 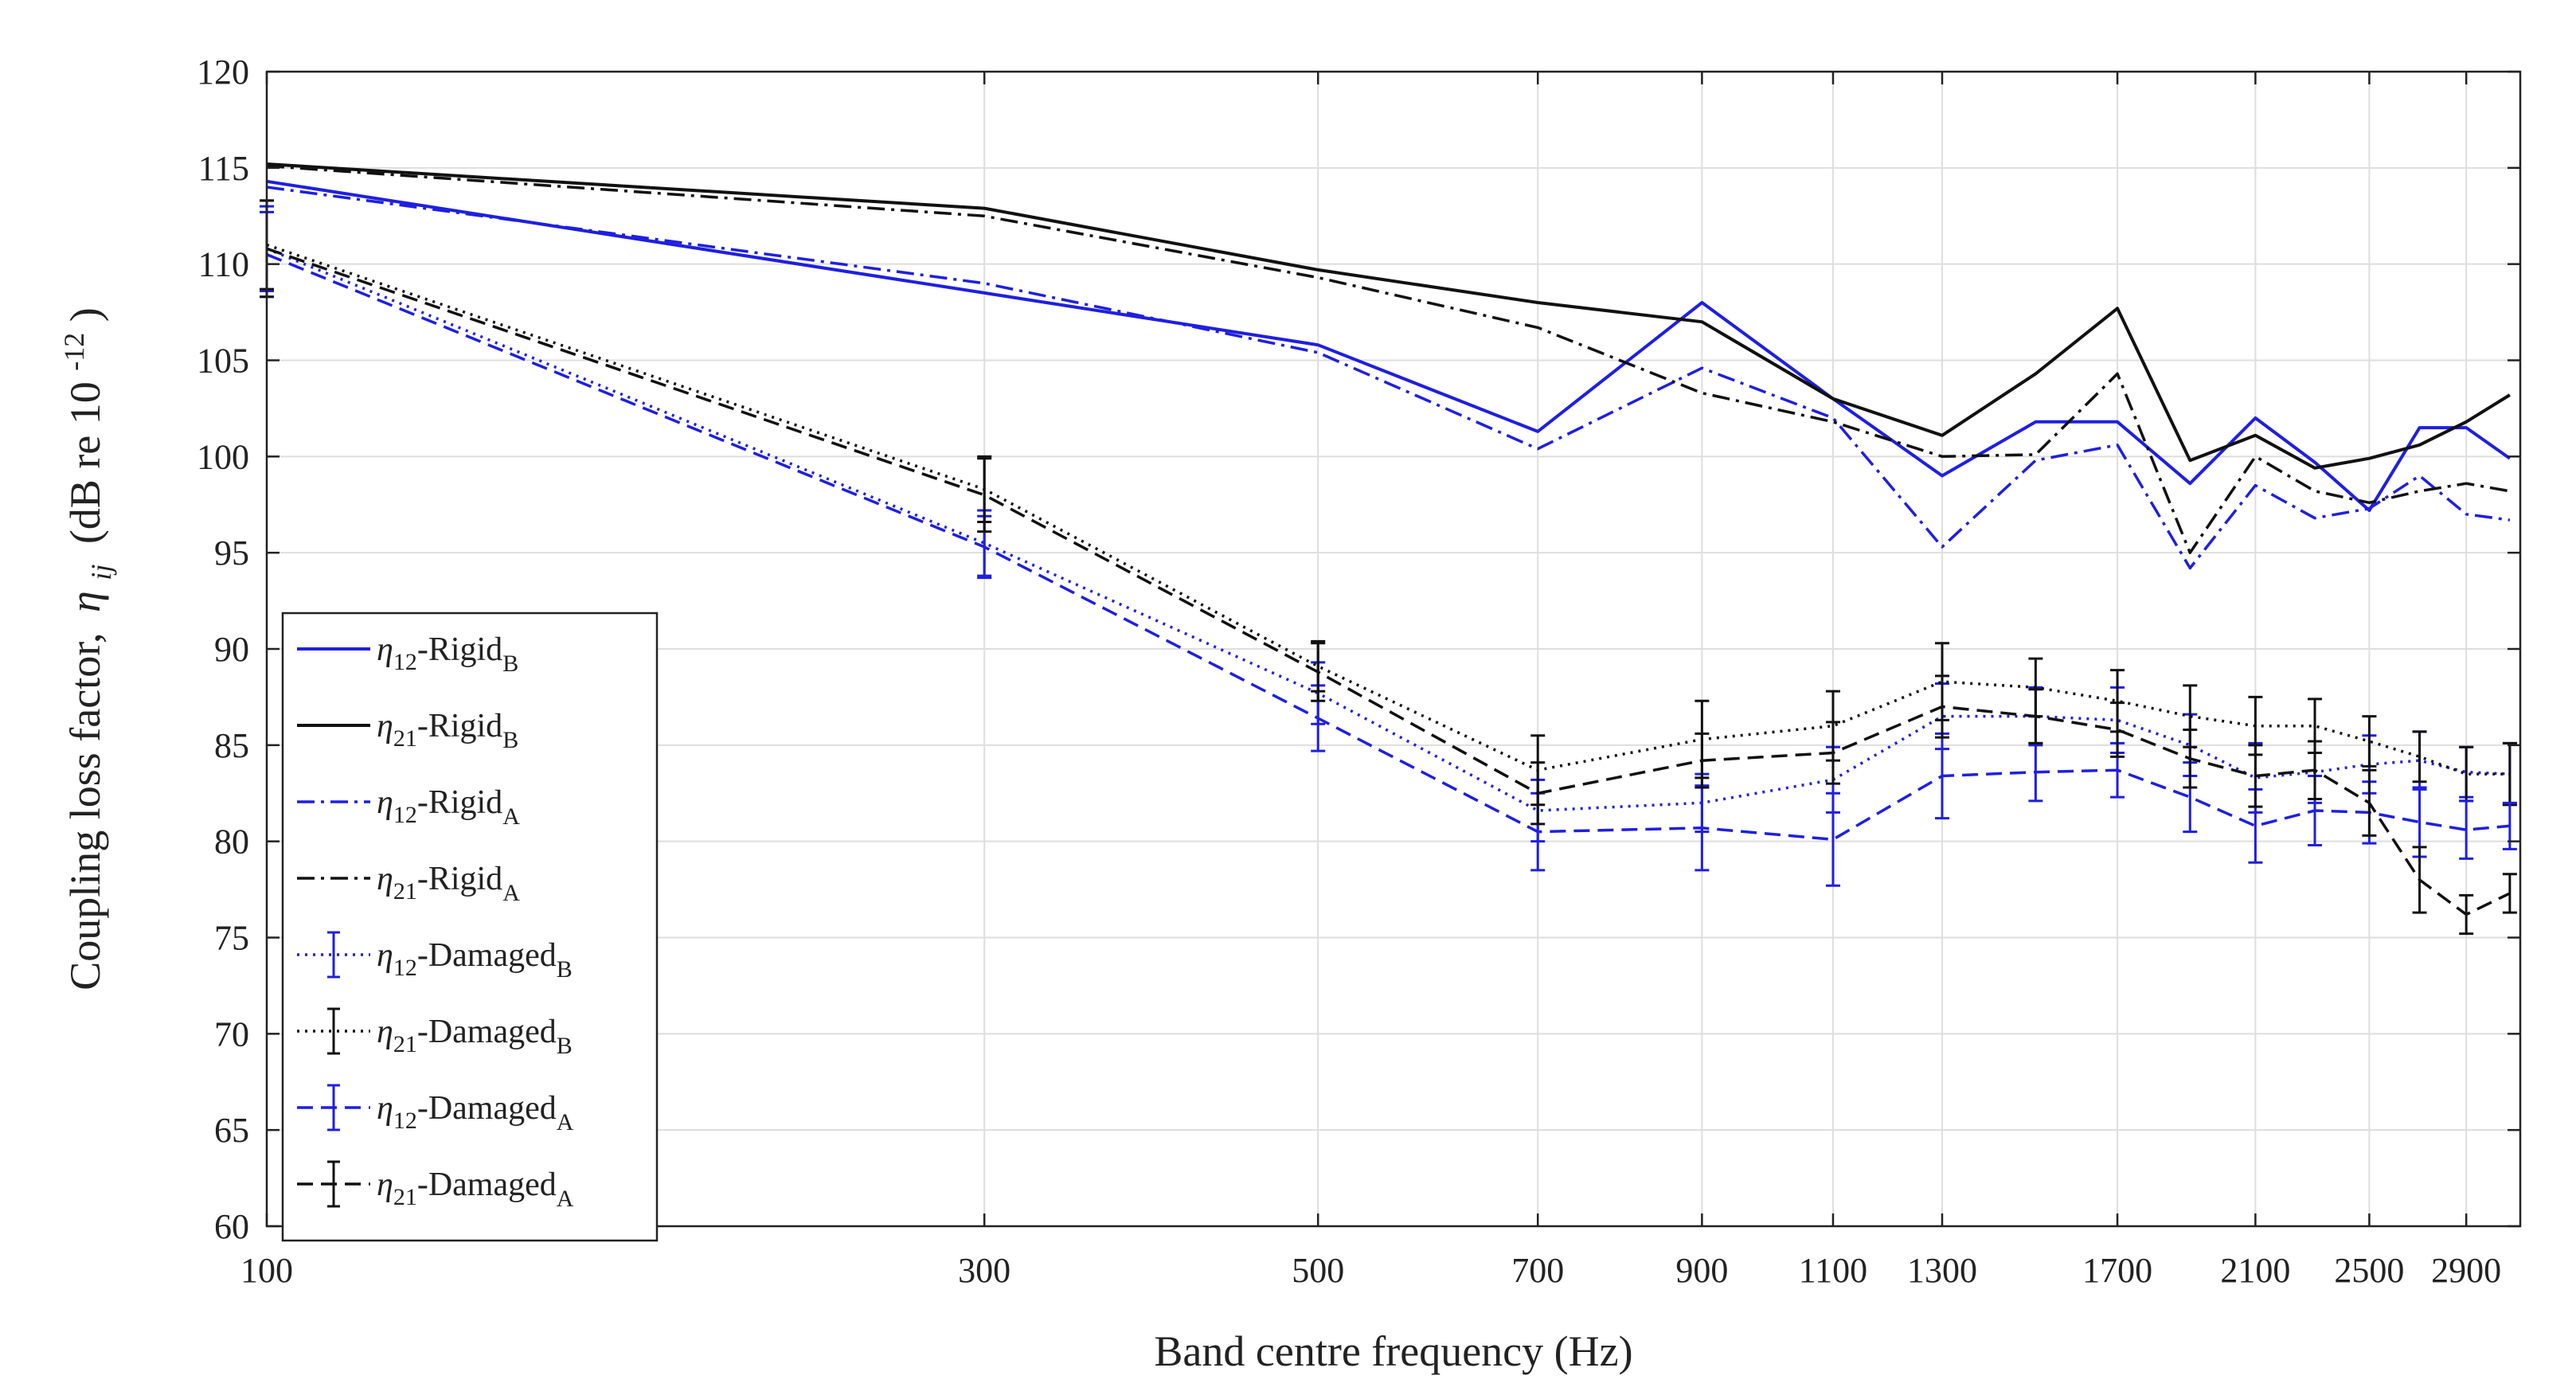 What do you see at coordinates (101, 572) in the screenshot?
I see `y-axis-label-symbol-sub: ij` at bounding box center [101, 572].